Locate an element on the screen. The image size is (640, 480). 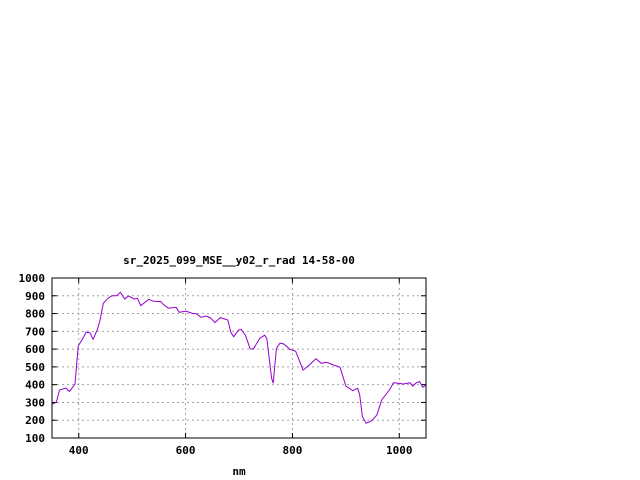
chart-title: sr_2025_099_MSE__y02_r_rad 14-58-00 is located at coordinates (239, 260).